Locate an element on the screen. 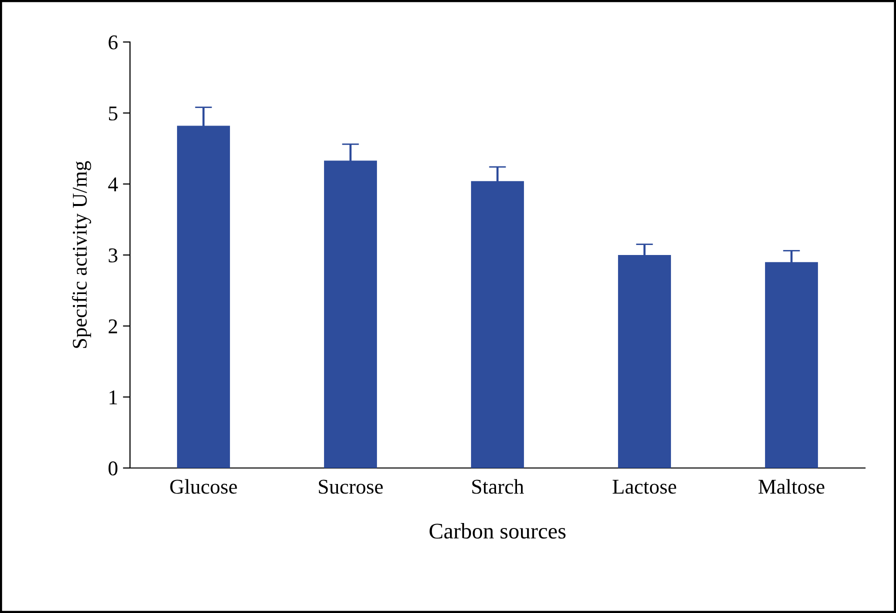 Image resolution: width=896 pixels, height=613 pixels. x-tick-label: Sucrose is located at coordinates (350, 487).